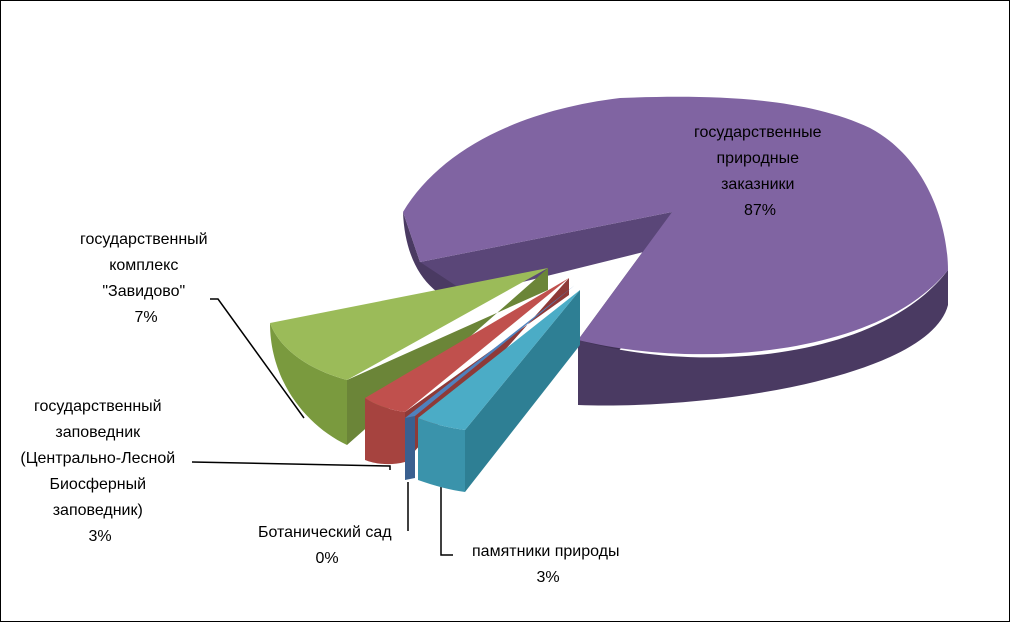 Image resolution: width=1012 pixels, height=624 pixels. I want to click on leader-line-pamyatniki, so click(446, 521).